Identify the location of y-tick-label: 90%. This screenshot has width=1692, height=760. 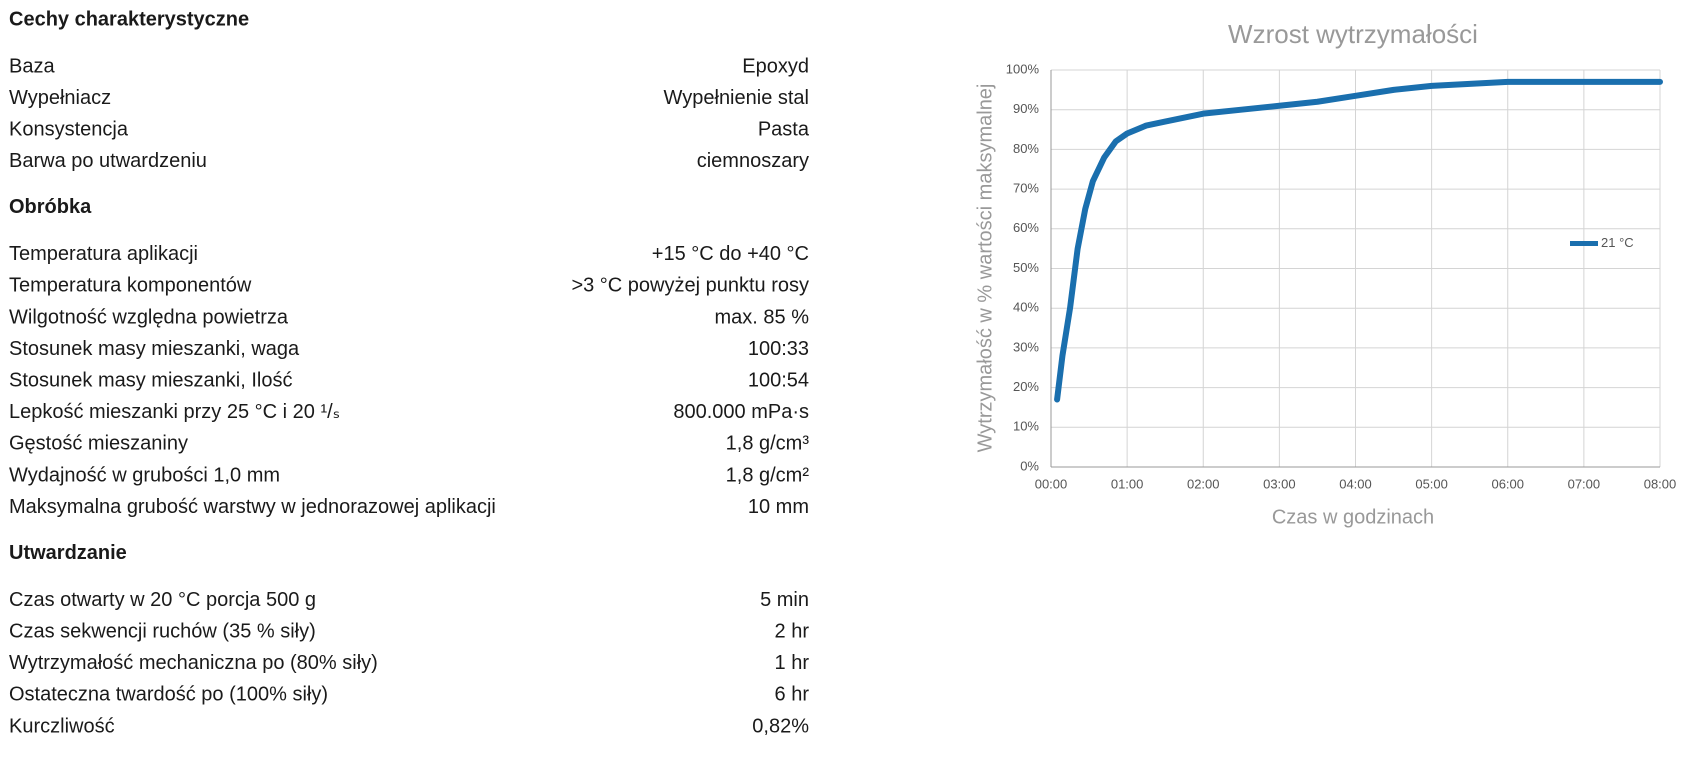
(1026, 108).